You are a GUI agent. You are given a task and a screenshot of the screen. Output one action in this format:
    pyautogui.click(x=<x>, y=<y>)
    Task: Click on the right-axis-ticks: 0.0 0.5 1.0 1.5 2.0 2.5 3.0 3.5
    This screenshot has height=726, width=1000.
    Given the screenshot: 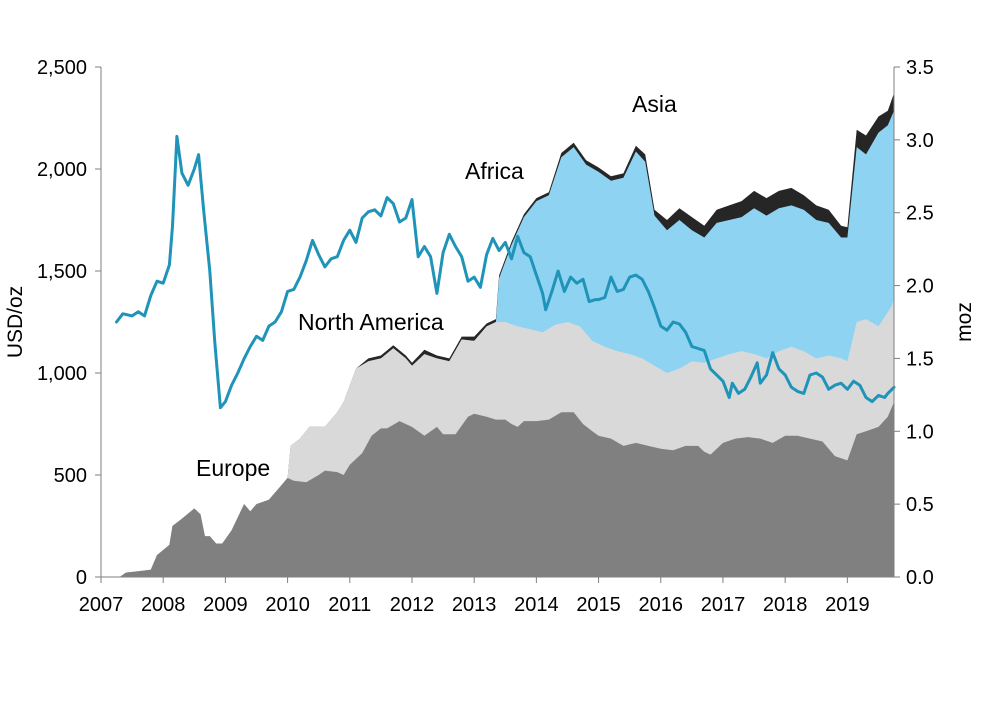 What is the action you would take?
    pyautogui.click(x=914, y=323)
    